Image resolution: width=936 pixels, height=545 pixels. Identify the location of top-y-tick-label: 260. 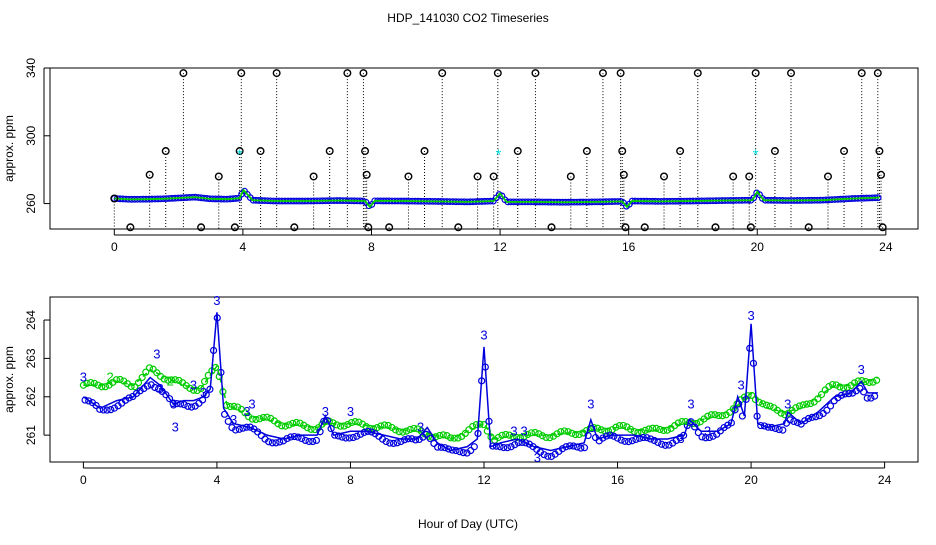
(31, 203).